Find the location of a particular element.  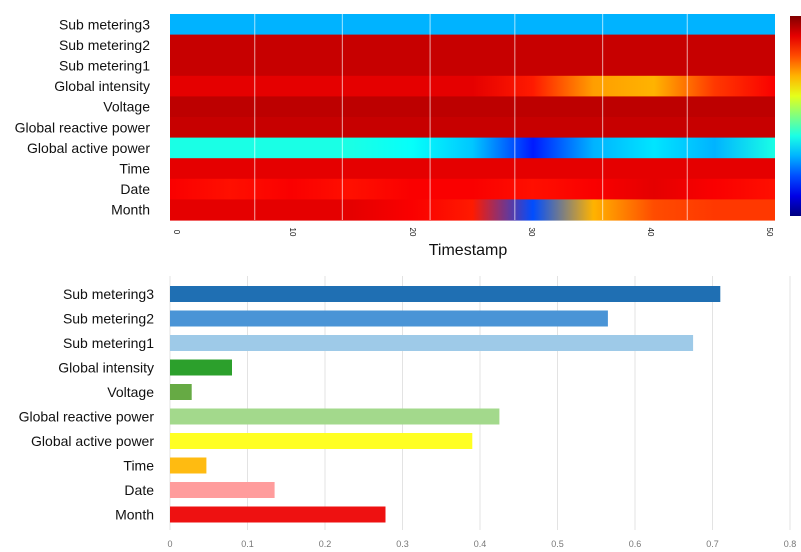

bar-chart-x-tick: 0.6 is located at coordinates (635, 544).